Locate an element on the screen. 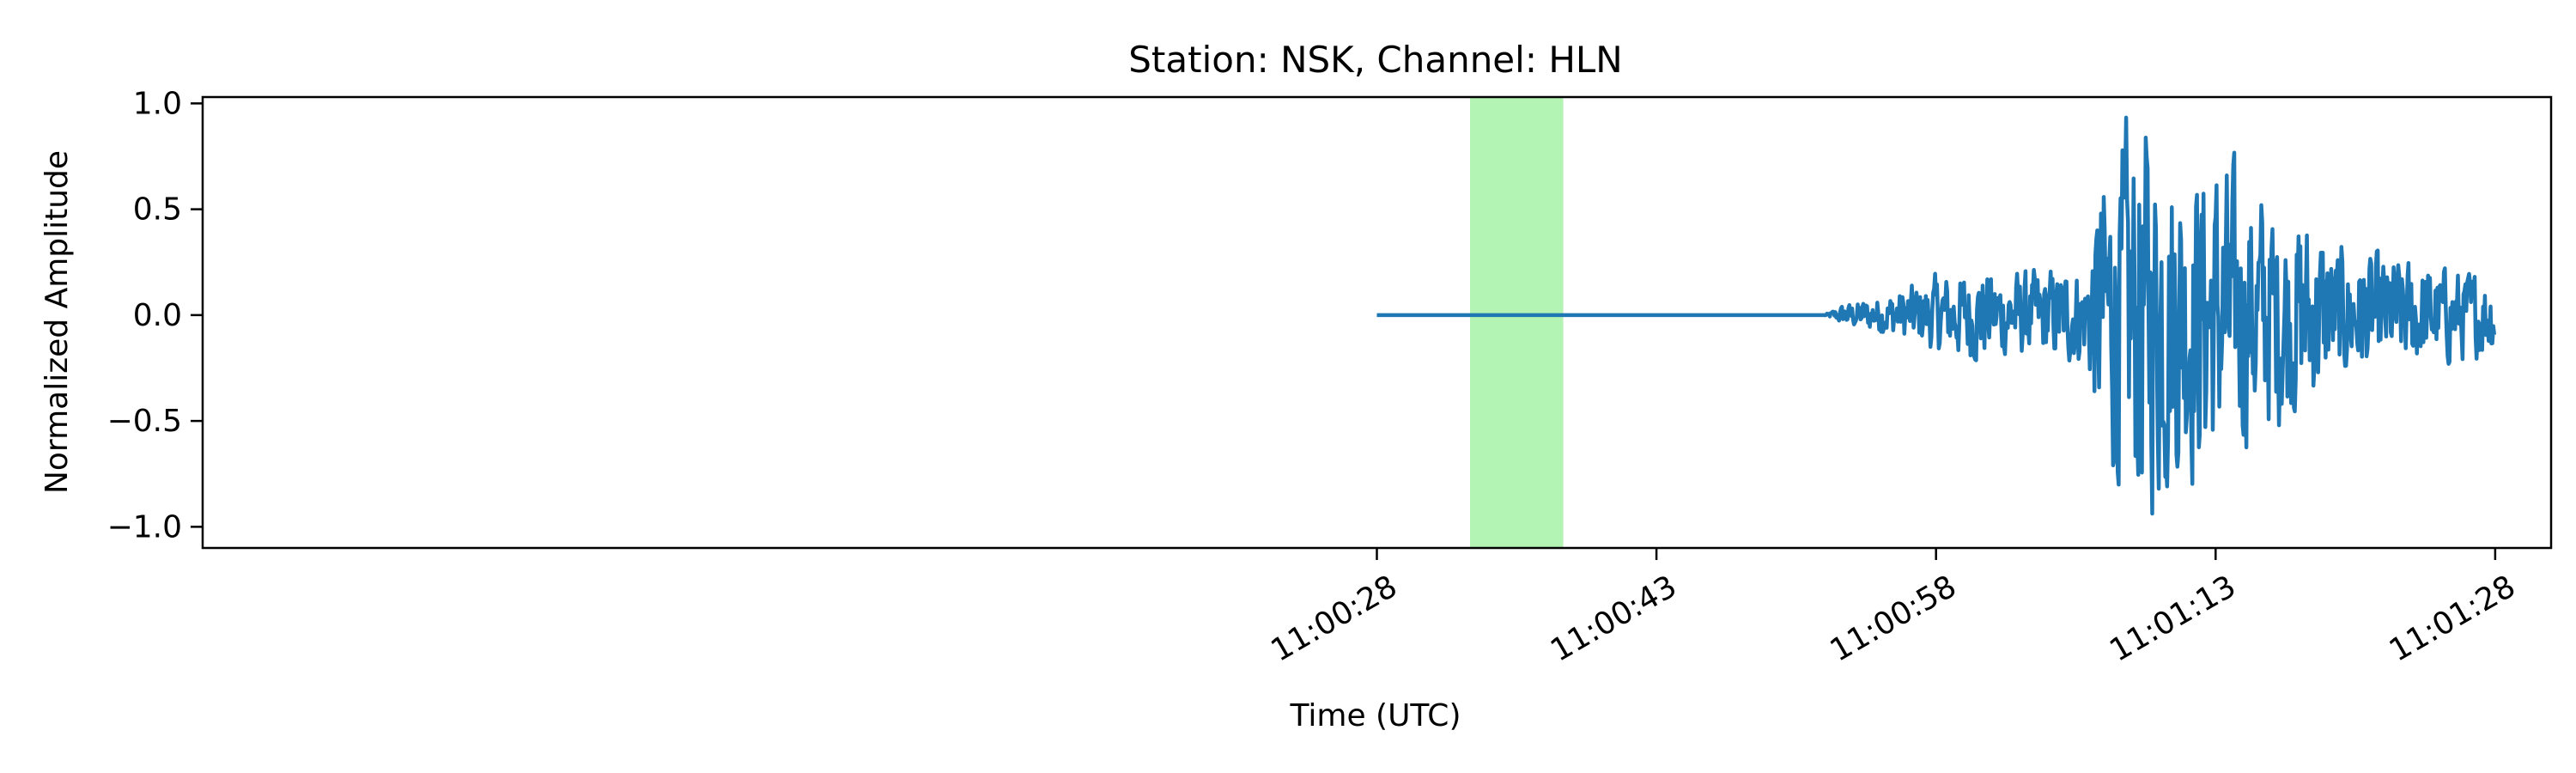 This screenshot has height=773, width=2576. highlight-window is located at coordinates (1517, 322).